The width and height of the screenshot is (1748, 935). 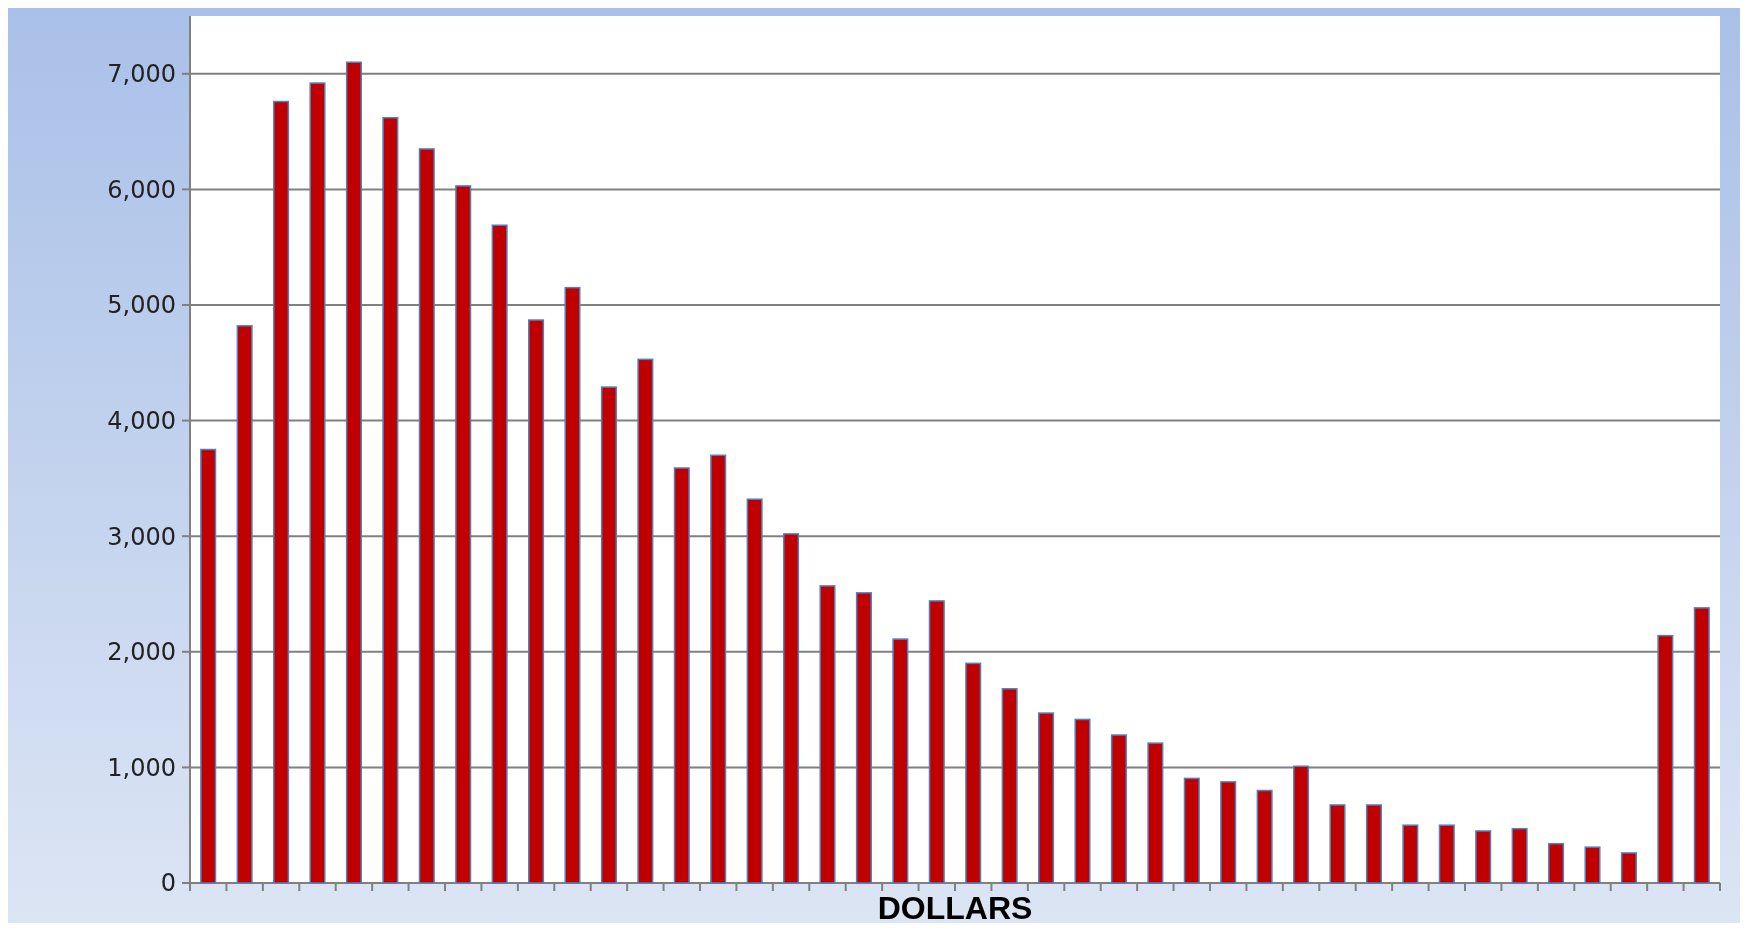 What do you see at coordinates (141, 652) in the screenshot?
I see `y-tick-label: 2,000` at bounding box center [141, 652].